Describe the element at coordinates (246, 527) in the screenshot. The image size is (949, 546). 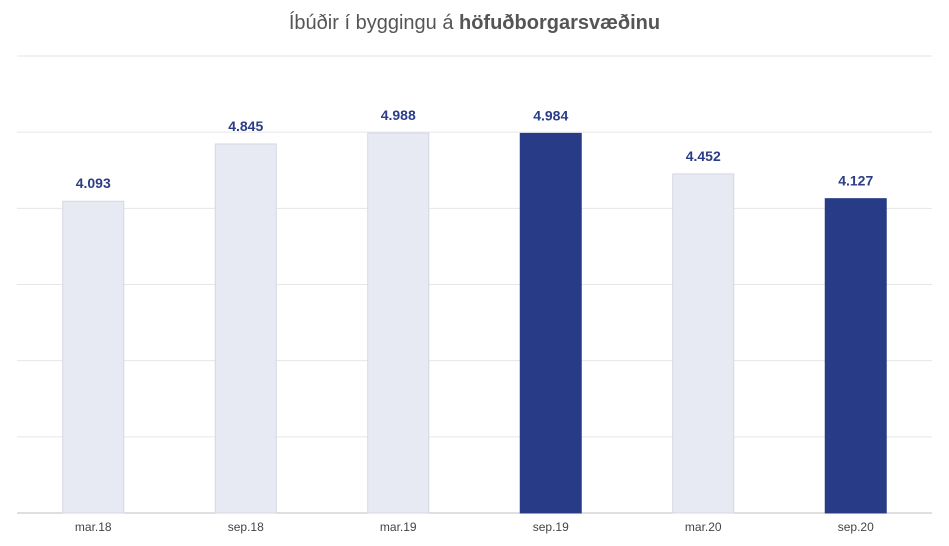
I see `x-tick-label: sep.18` at that location.